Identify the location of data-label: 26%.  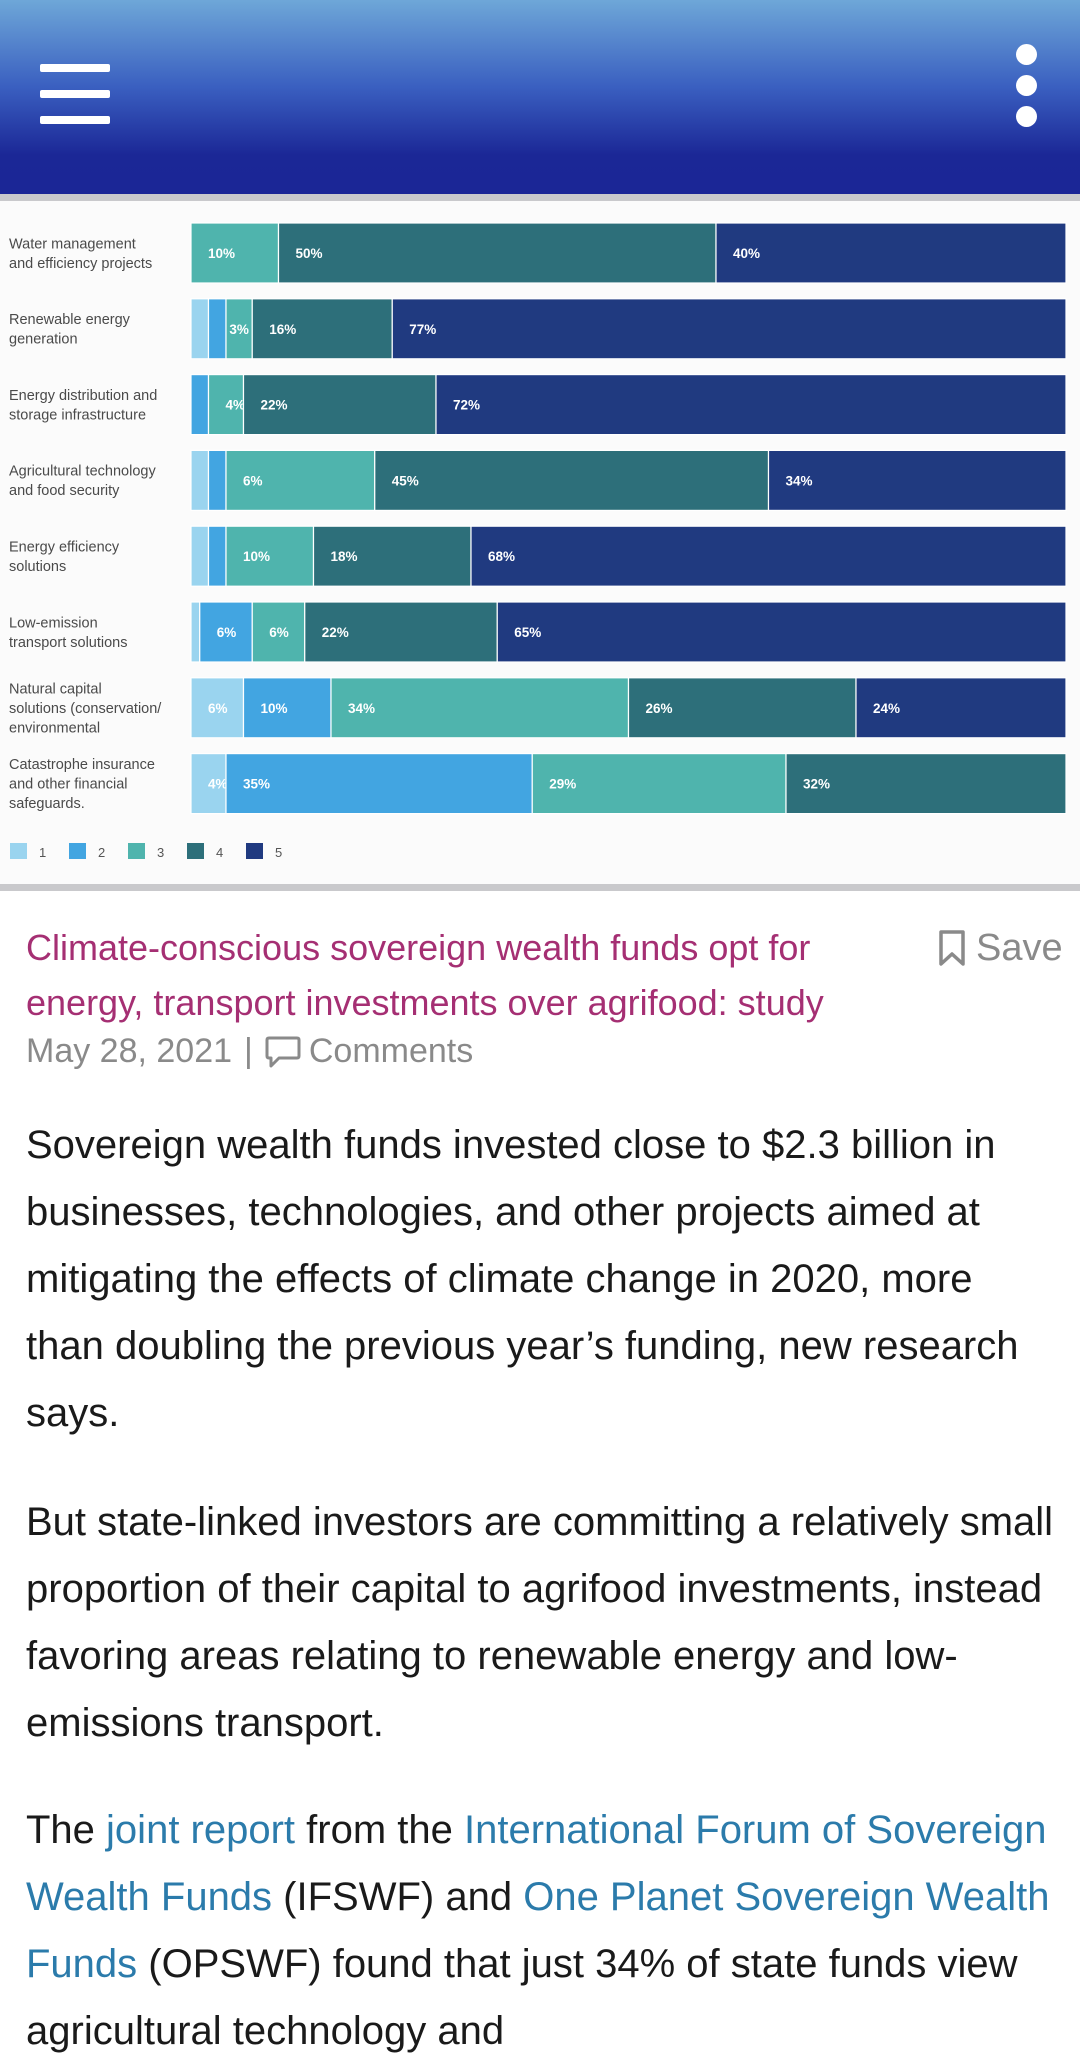
(659, 708).